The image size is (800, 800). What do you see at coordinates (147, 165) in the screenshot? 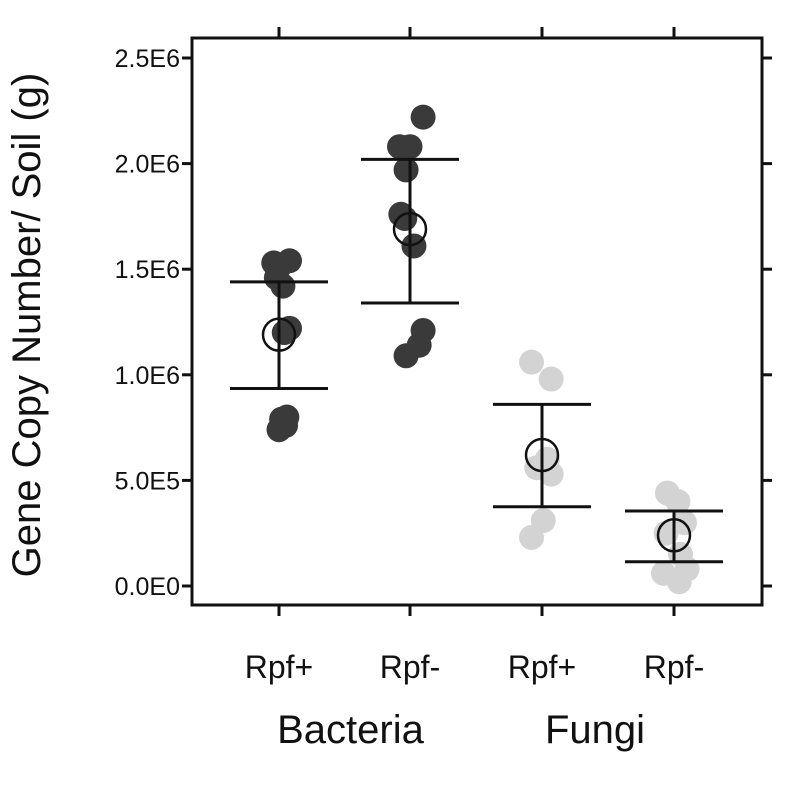
I see `y-tick-label: 2.0E6` at bounding box center [147, 165].